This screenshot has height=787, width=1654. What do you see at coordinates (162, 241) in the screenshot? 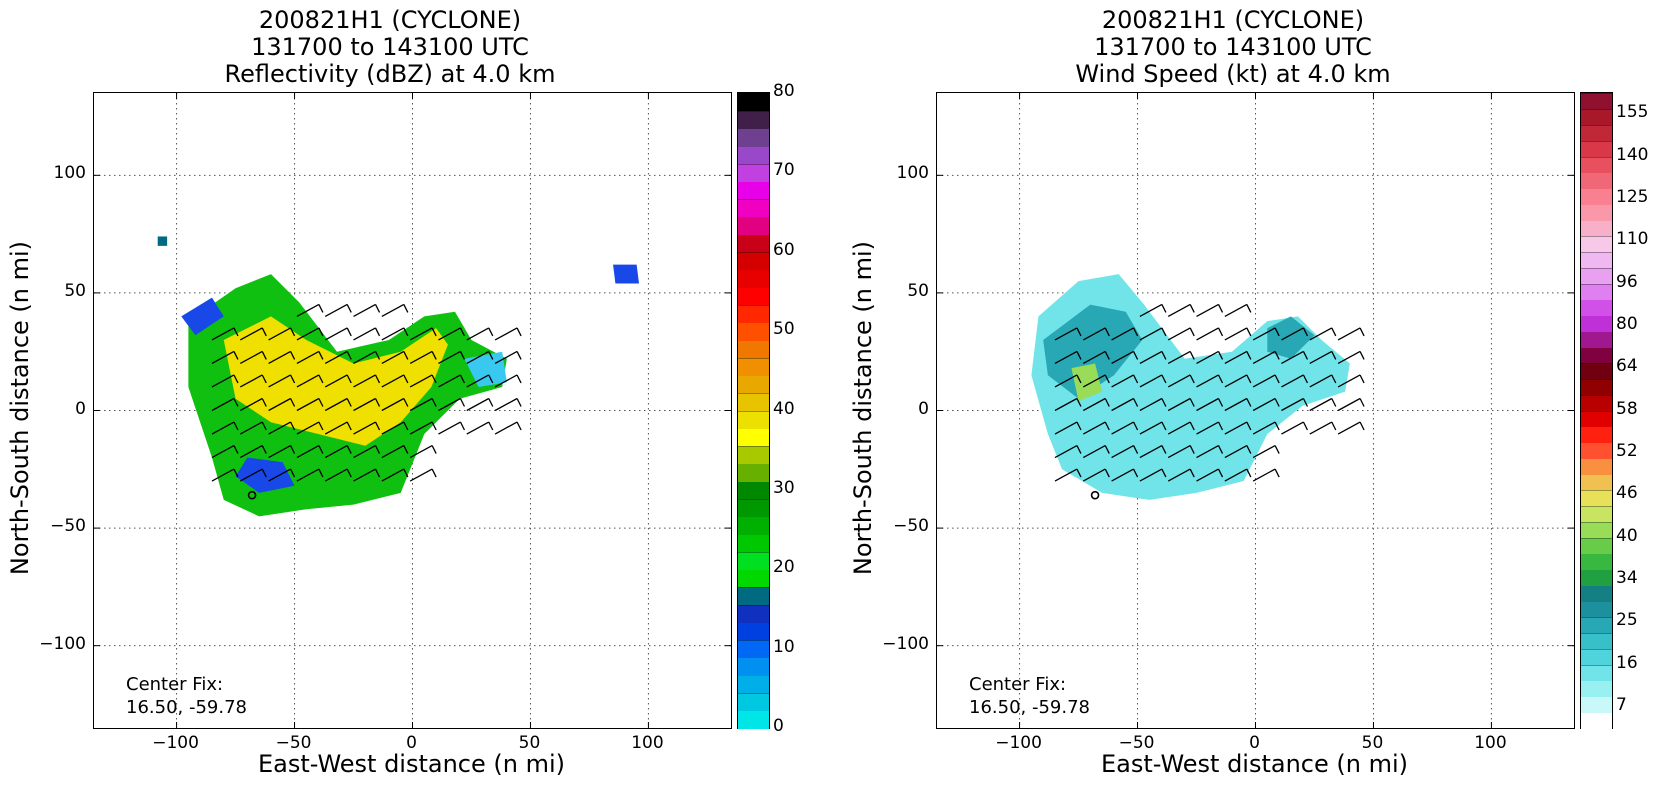
I see `echo-region-teal` at bounding box center [162, 241].